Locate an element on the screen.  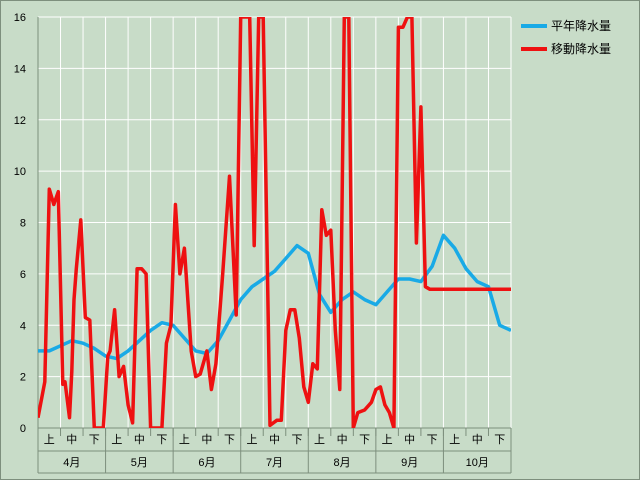
y-tick-label: 0 is located at coordinates (23, 429).